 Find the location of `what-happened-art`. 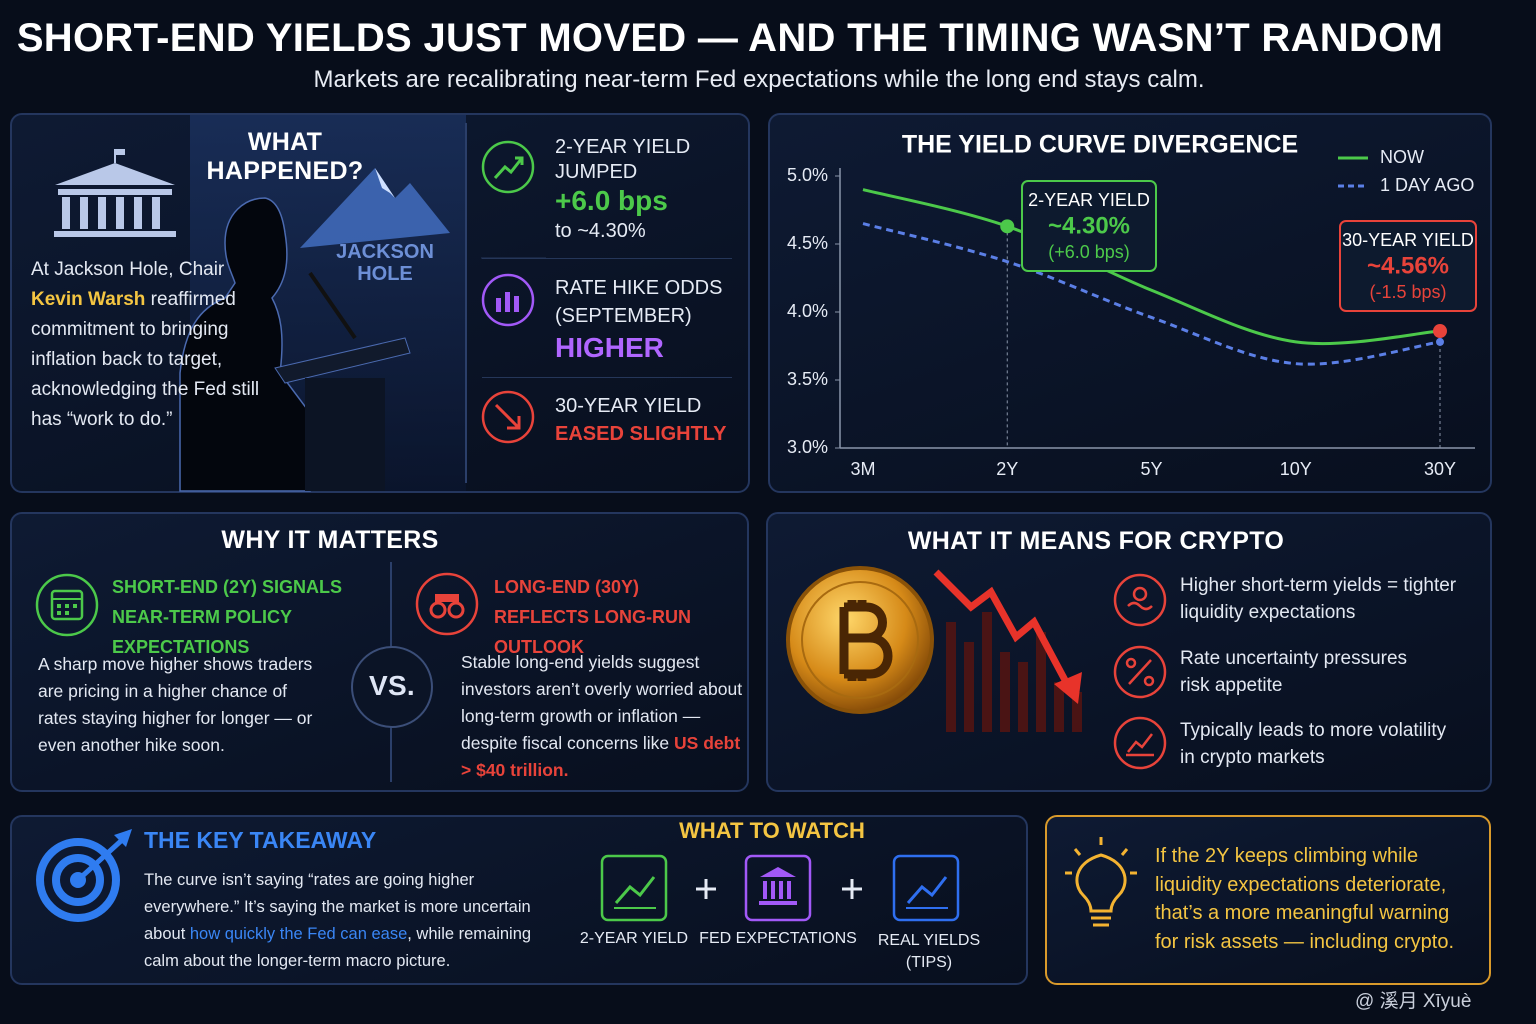

what-happened-art is located at coordinates (260, 303).